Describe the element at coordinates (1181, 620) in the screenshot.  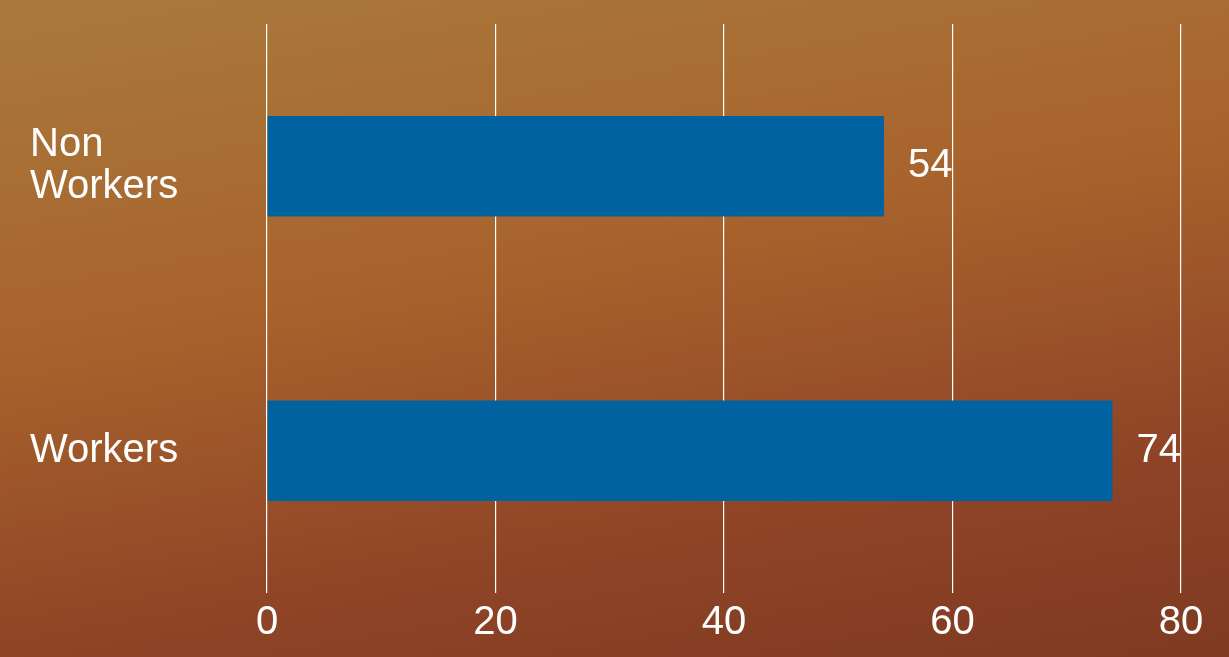
I see `x-tick-label: 80` at that location.